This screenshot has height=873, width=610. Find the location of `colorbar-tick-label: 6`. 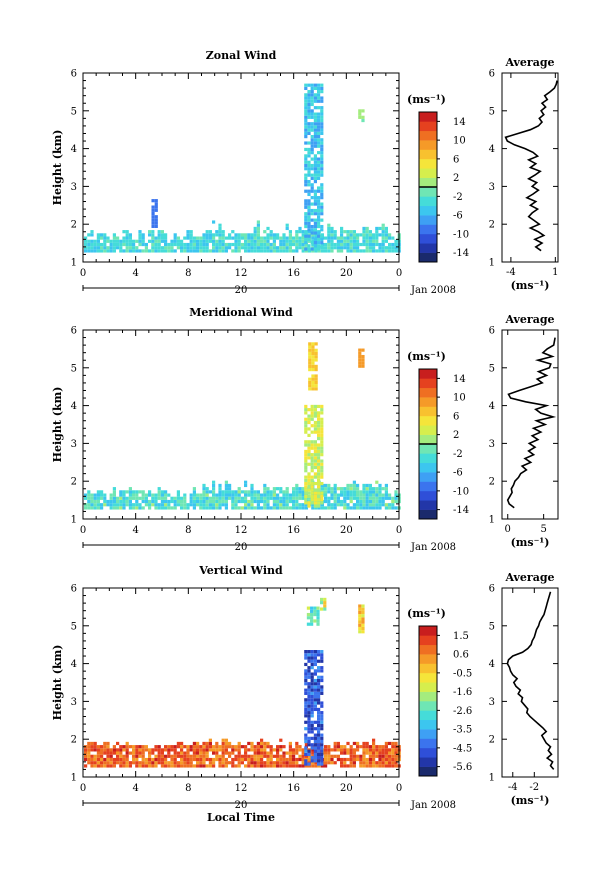

colorbar-tick-label: 6 is located at coordinates (456, 416).